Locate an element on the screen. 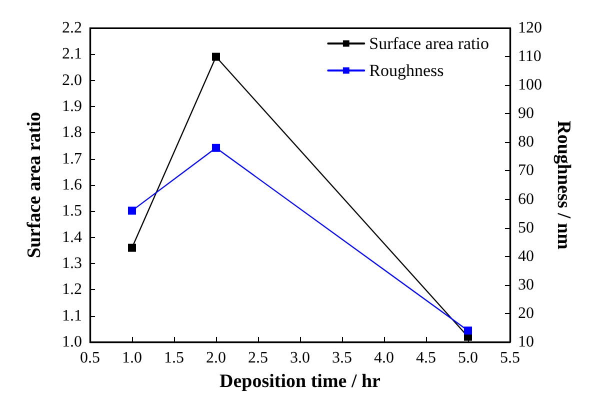 Image resolution: width=592 pixels, height=407 pixels. y2-tick-label: 120 is located at coordinates (530, 28).